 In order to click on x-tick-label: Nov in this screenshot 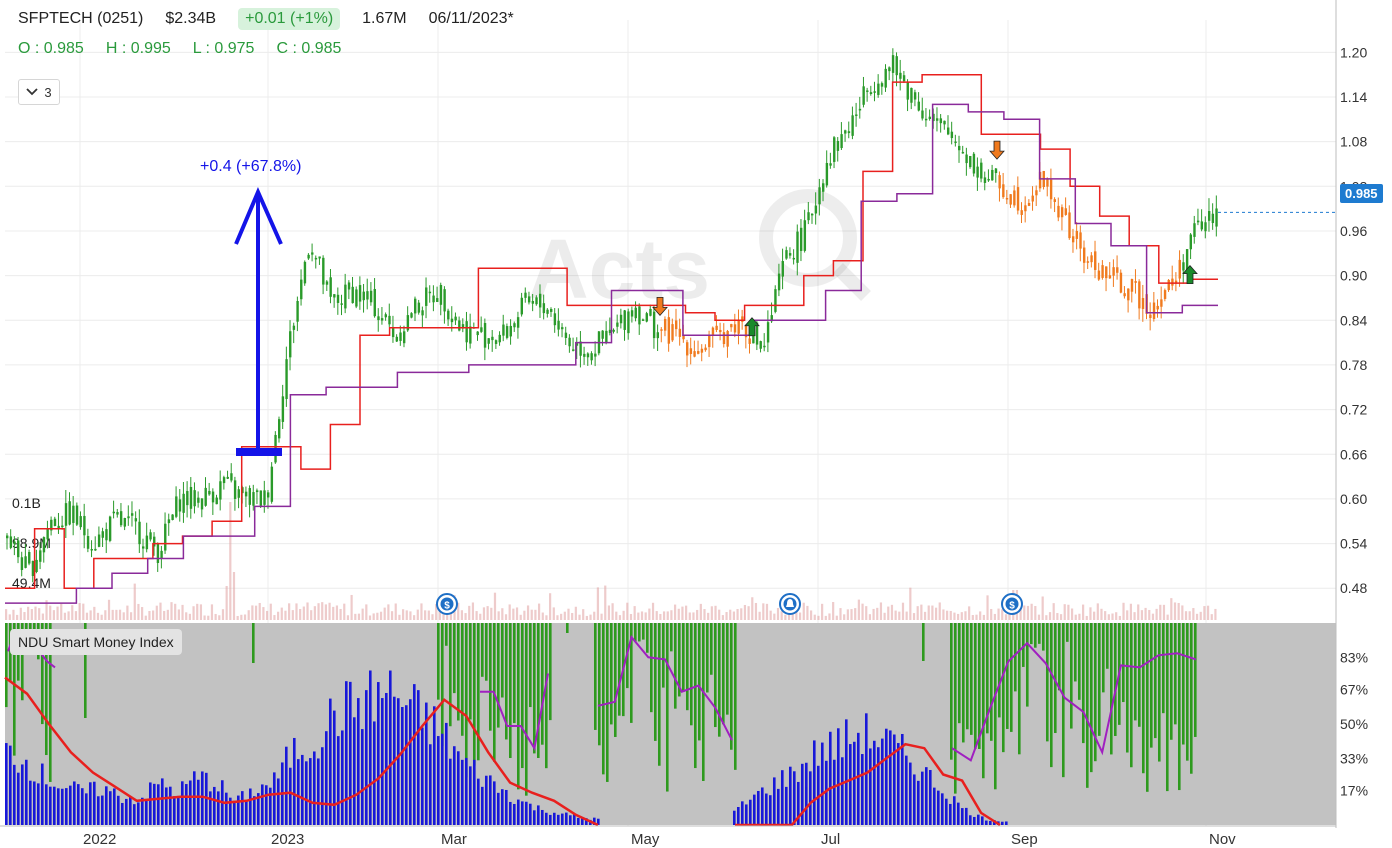, I will do `click(1222, 839)`.